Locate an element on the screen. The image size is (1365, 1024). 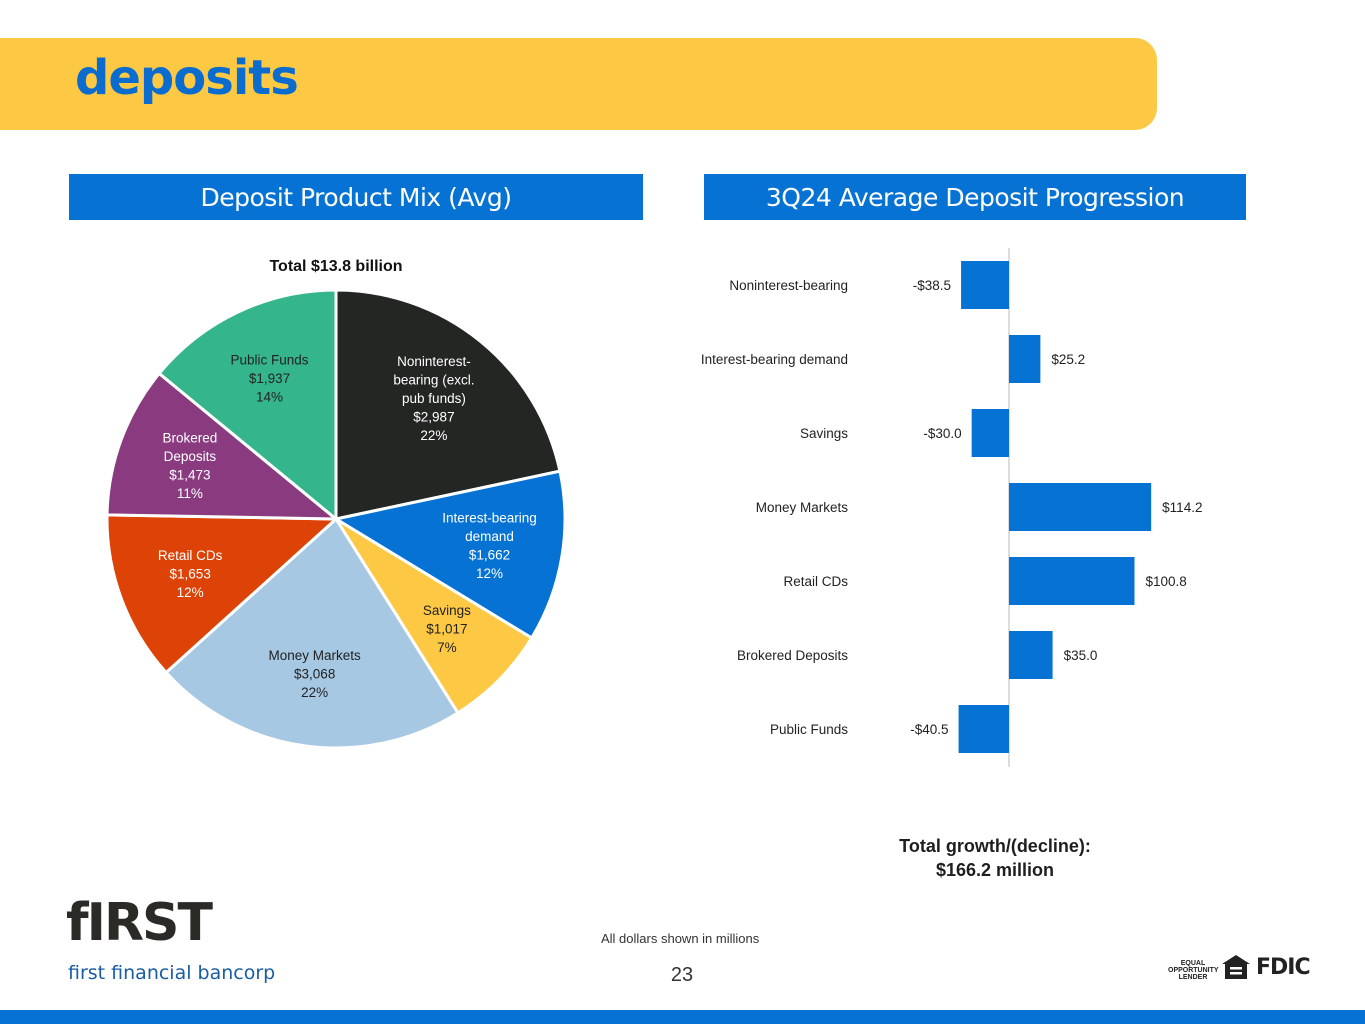
bar-data-label: $114.2 is located at coordinates (1182, 507).